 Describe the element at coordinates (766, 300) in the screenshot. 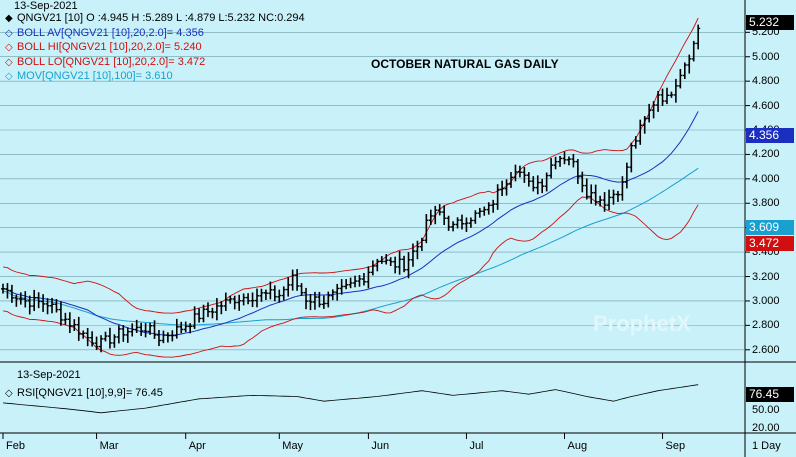

I see `price-tick: 3.000` at that location.